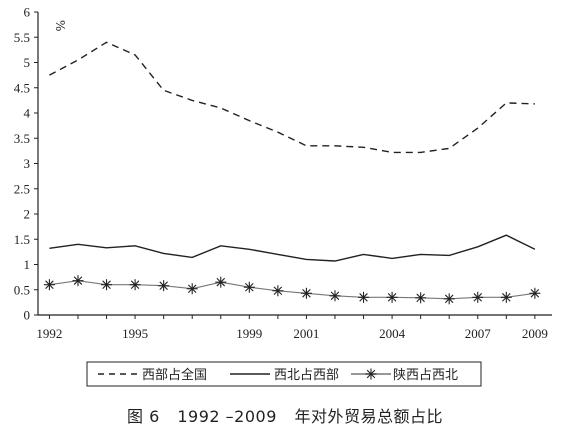  What do you see at coordinates (285, 415) in the screenshot?
I see `figure-caption: 图 6 1992 –2009 年对外贸易总额占比` at bounding box center [285, 415].